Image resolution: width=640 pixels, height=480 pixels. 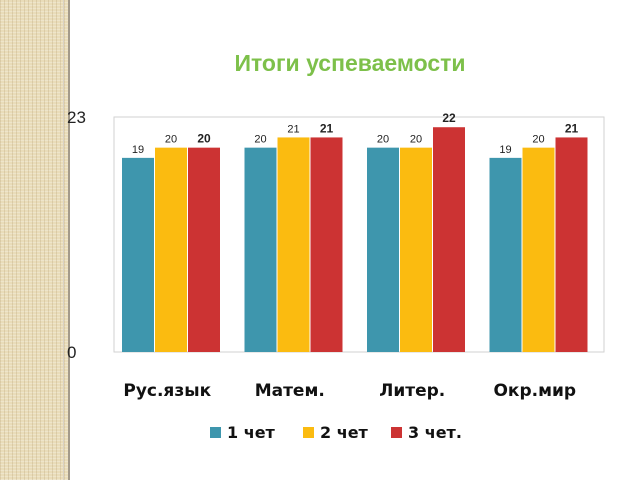 I want to click on x-category-label: Литер., so click(x=412, y=391).